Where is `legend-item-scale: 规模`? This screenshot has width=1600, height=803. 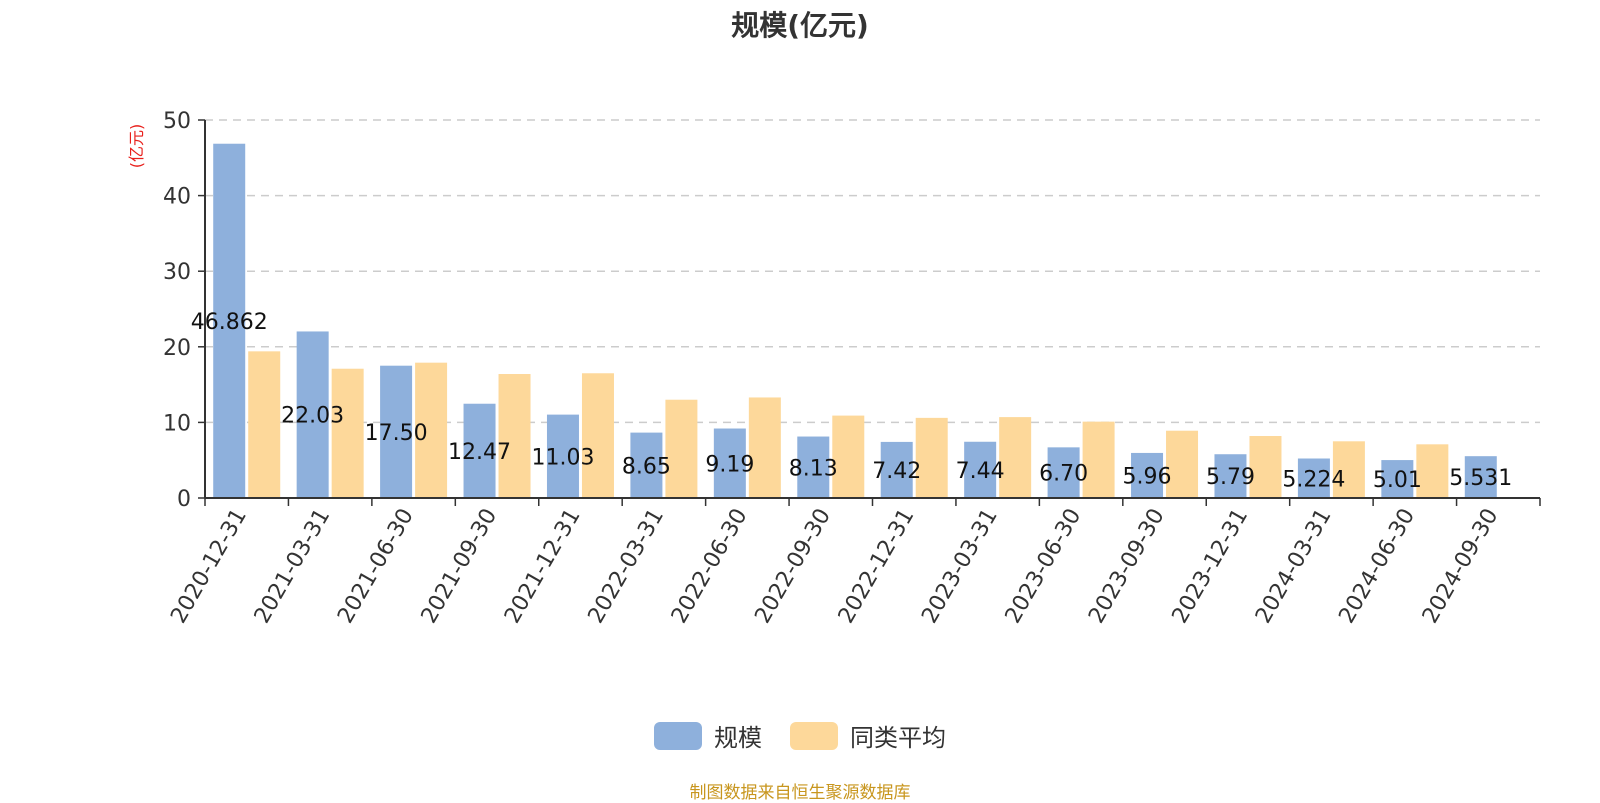 legend-item-scale: 规模 is located at coordinates (708, 735).